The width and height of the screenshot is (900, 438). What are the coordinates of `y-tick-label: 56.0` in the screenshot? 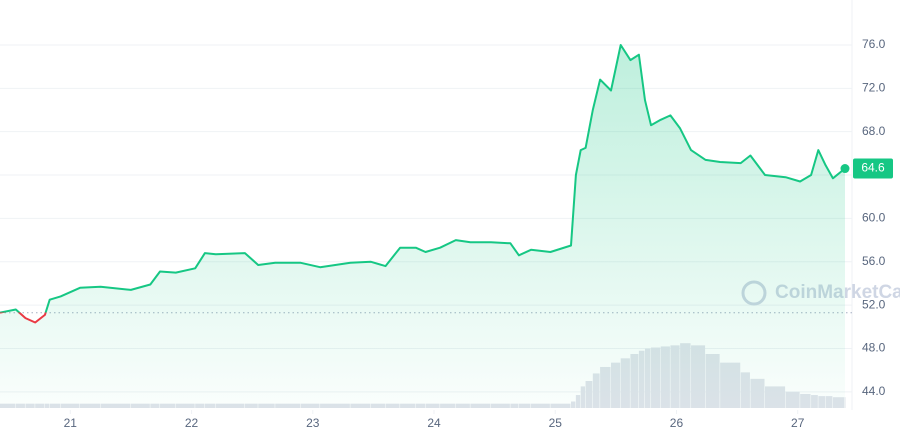 It's located at (874, 261).